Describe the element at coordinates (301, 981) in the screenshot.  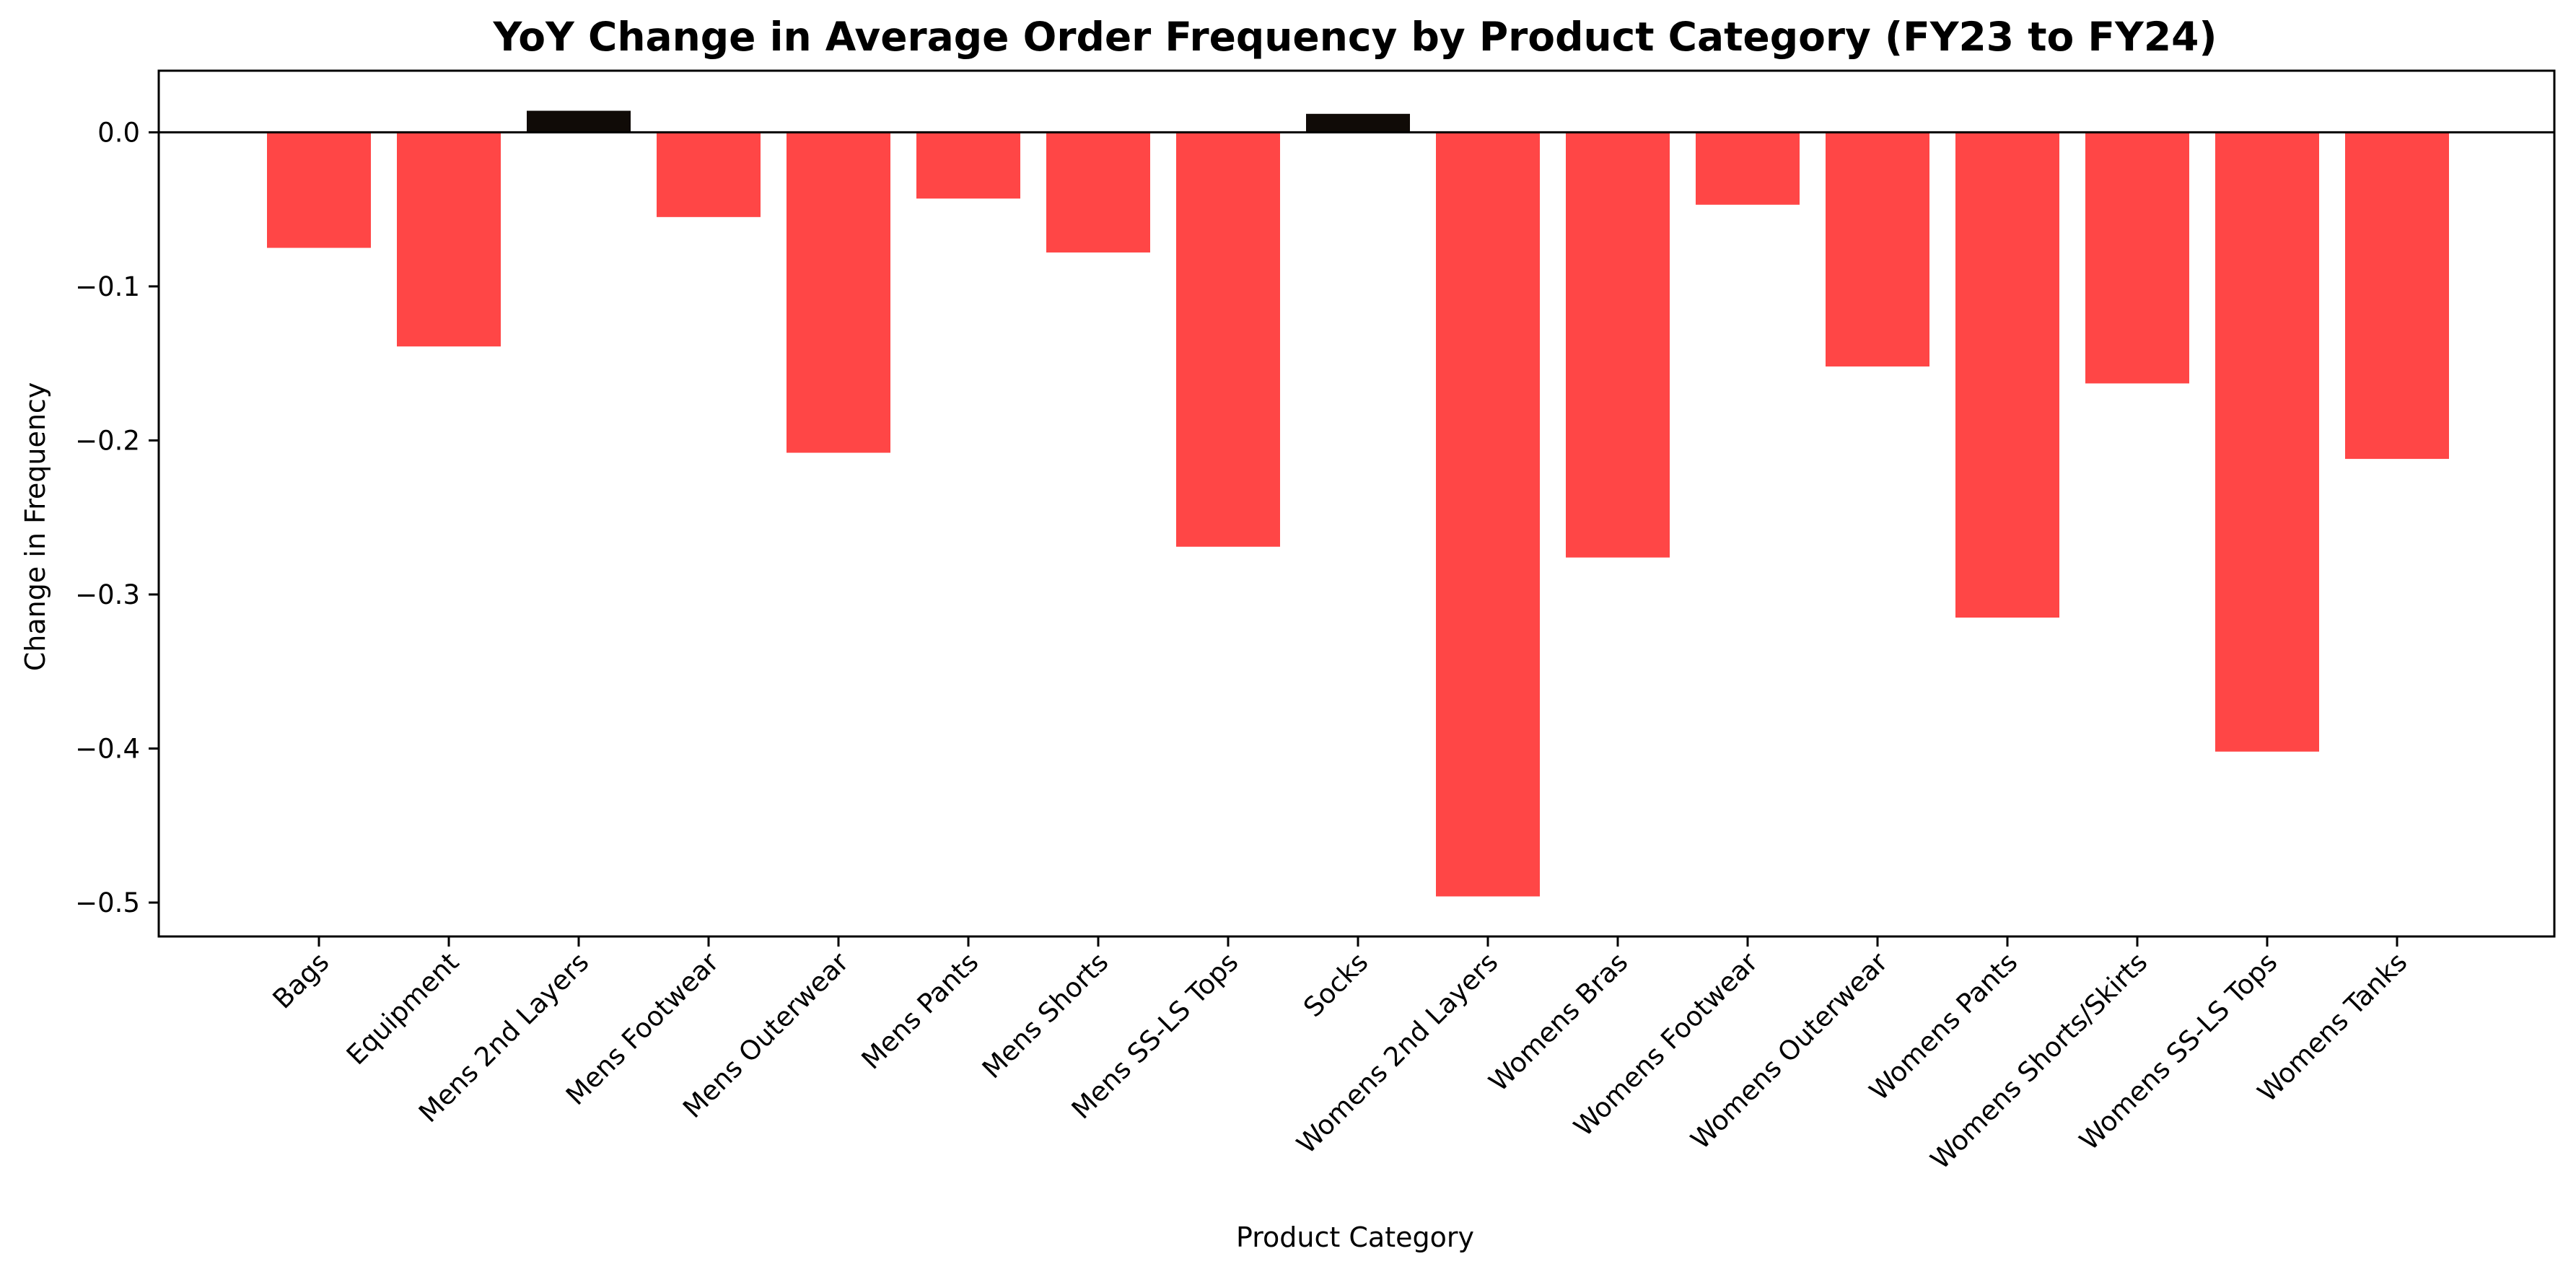
I see `x-tick-label: Bags` at that location.